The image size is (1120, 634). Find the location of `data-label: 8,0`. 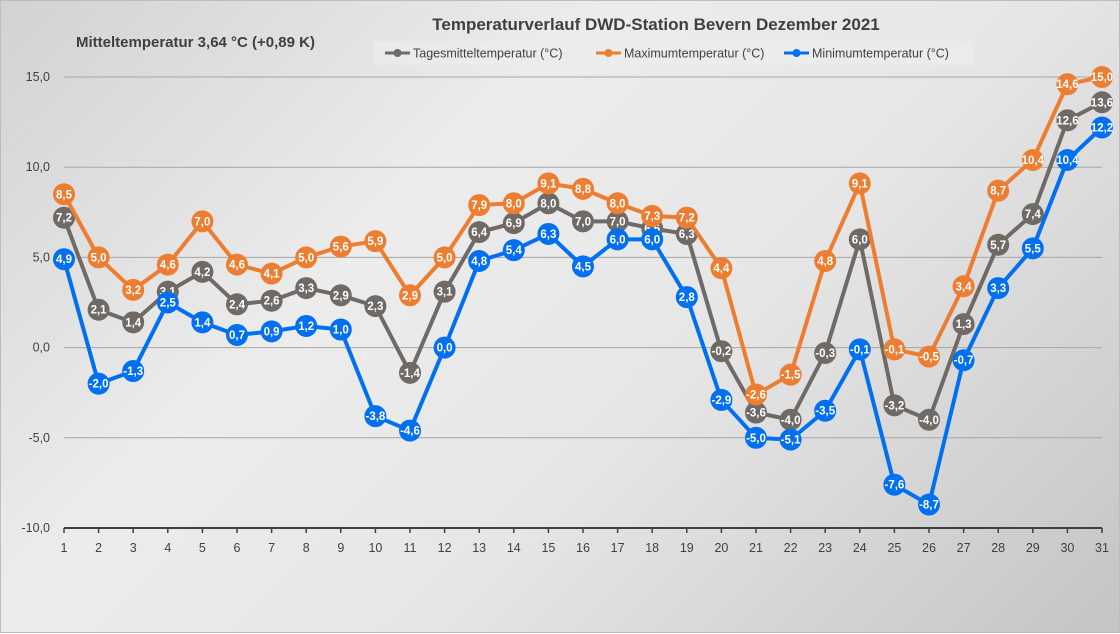

data-label: 8,0 is located at coordinates (618, 204).